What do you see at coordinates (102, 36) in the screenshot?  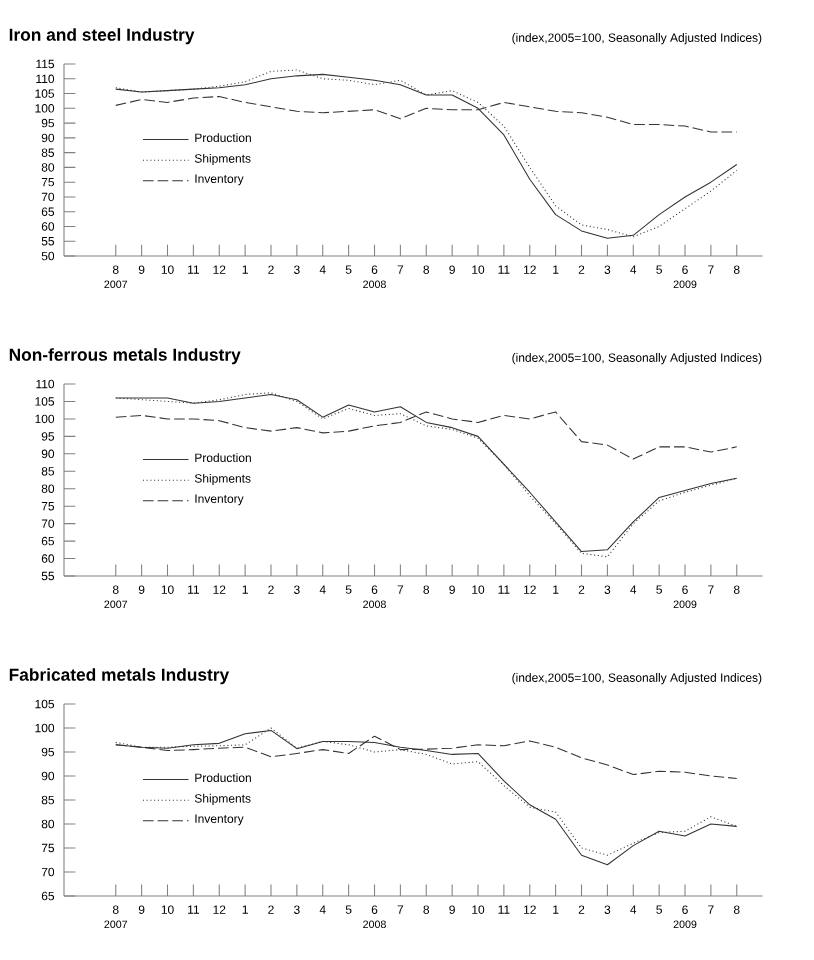 I see `chart-title: Iron and steel Industry` at bounding box center [102, 36].